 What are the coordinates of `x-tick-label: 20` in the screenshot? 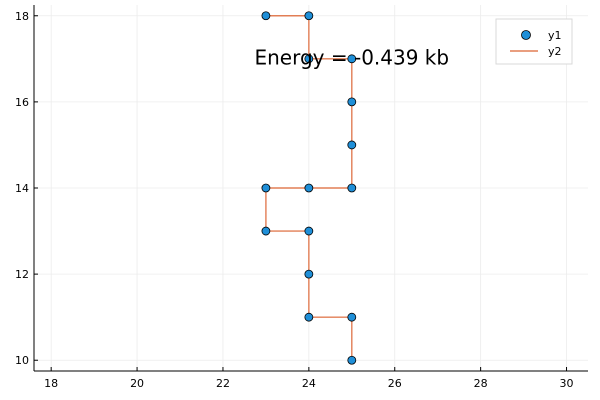 It's located at (137, 383).